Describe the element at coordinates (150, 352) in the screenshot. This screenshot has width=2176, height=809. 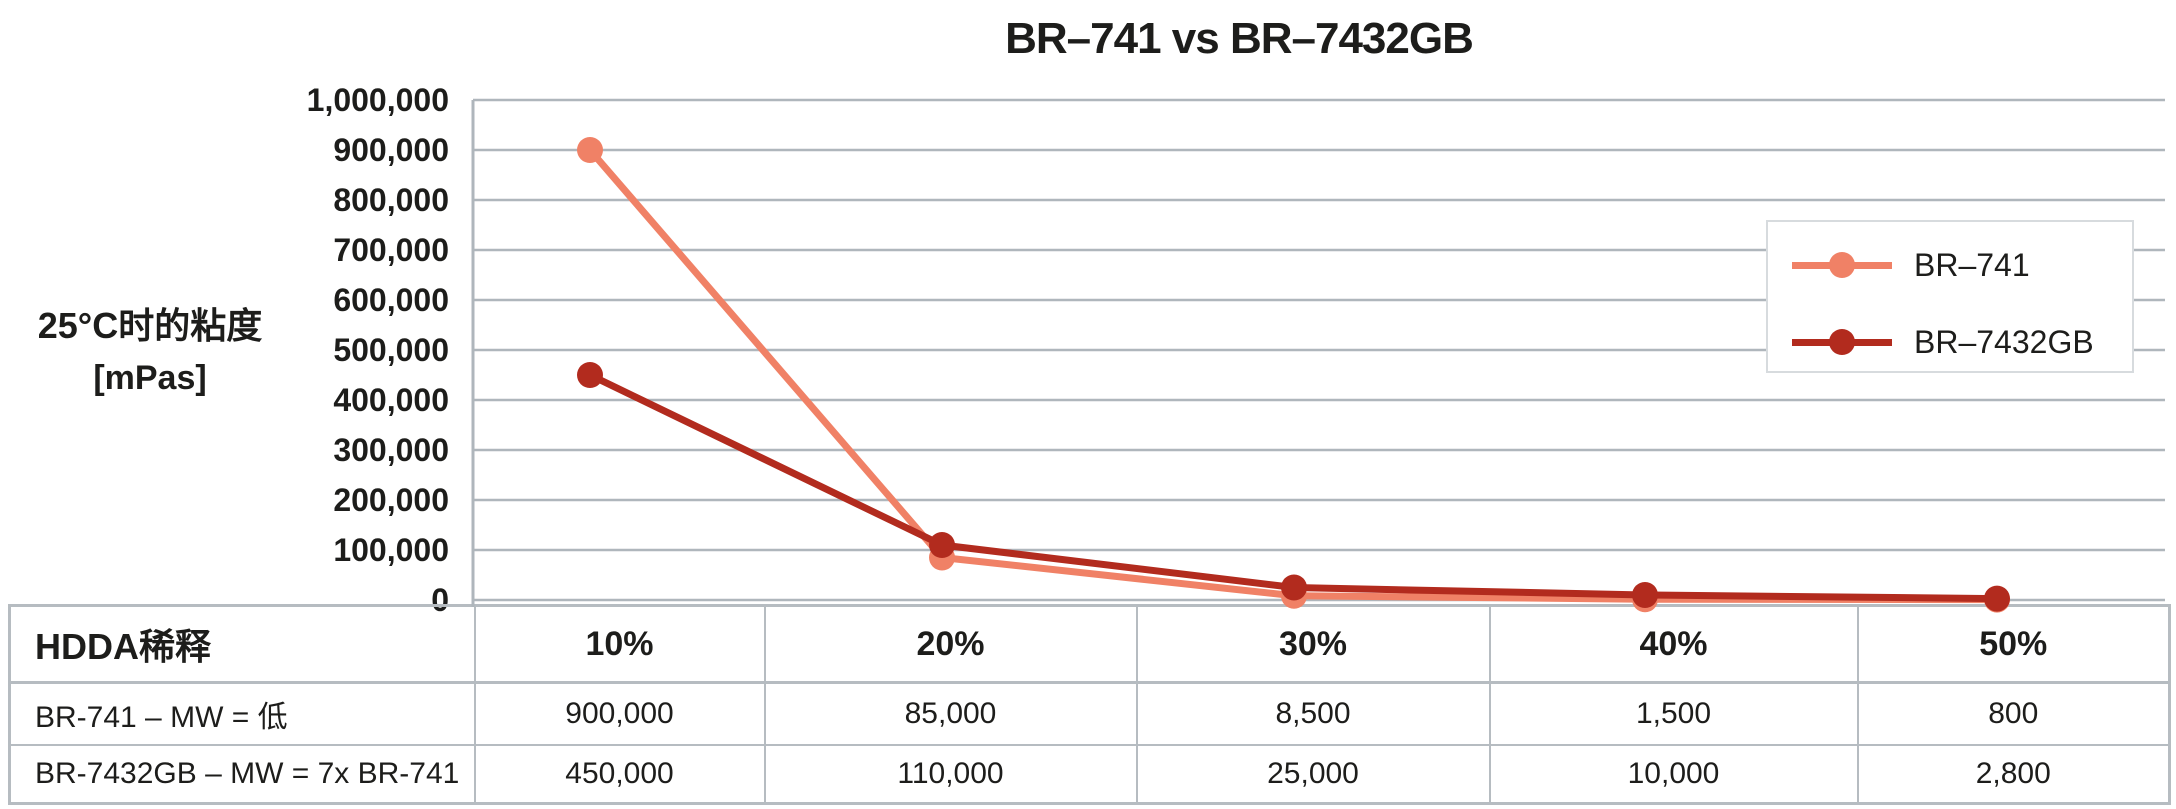
I see `y-axis-title: 25°C时的粘度 [mPas]` at that location.